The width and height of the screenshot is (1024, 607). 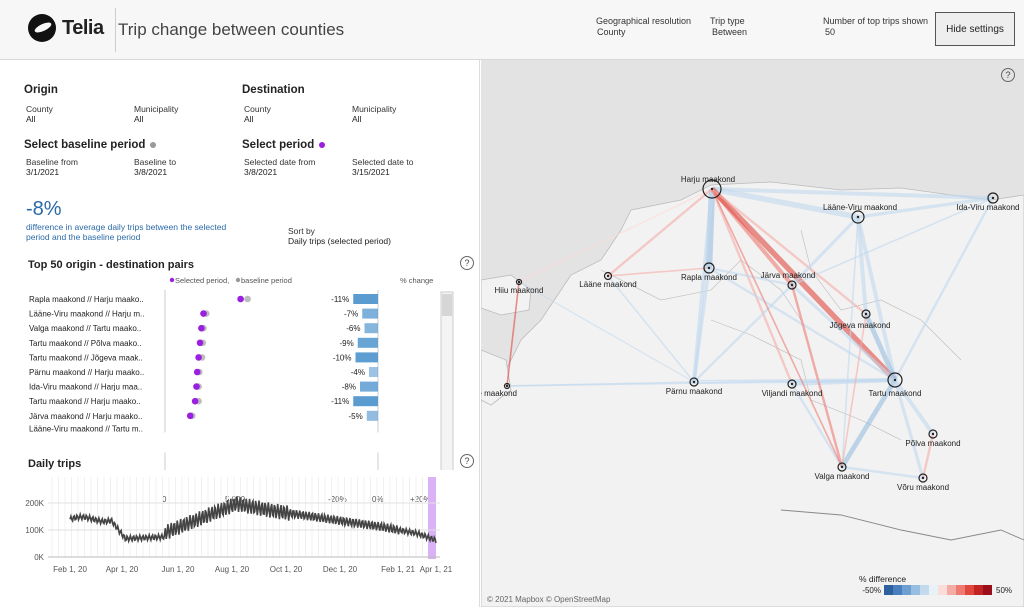 I want to click on map-help-icon: ?, so click(x=1008, y=75).